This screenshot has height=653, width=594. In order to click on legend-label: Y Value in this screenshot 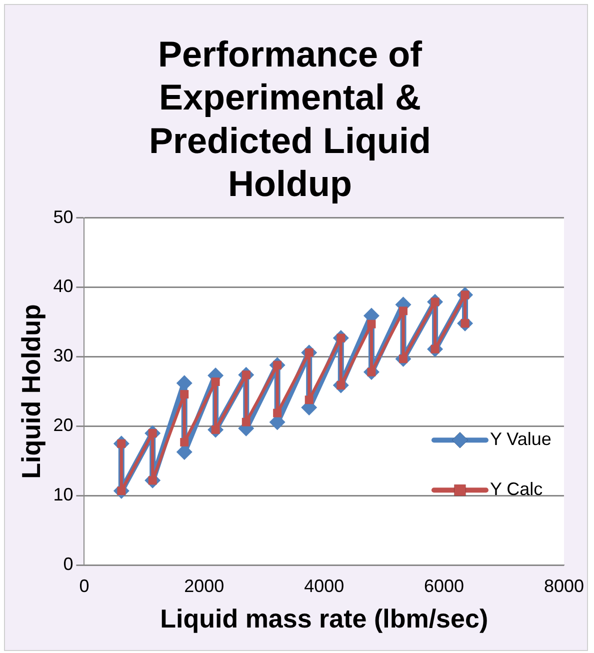, I will do `click(521, 439)`.